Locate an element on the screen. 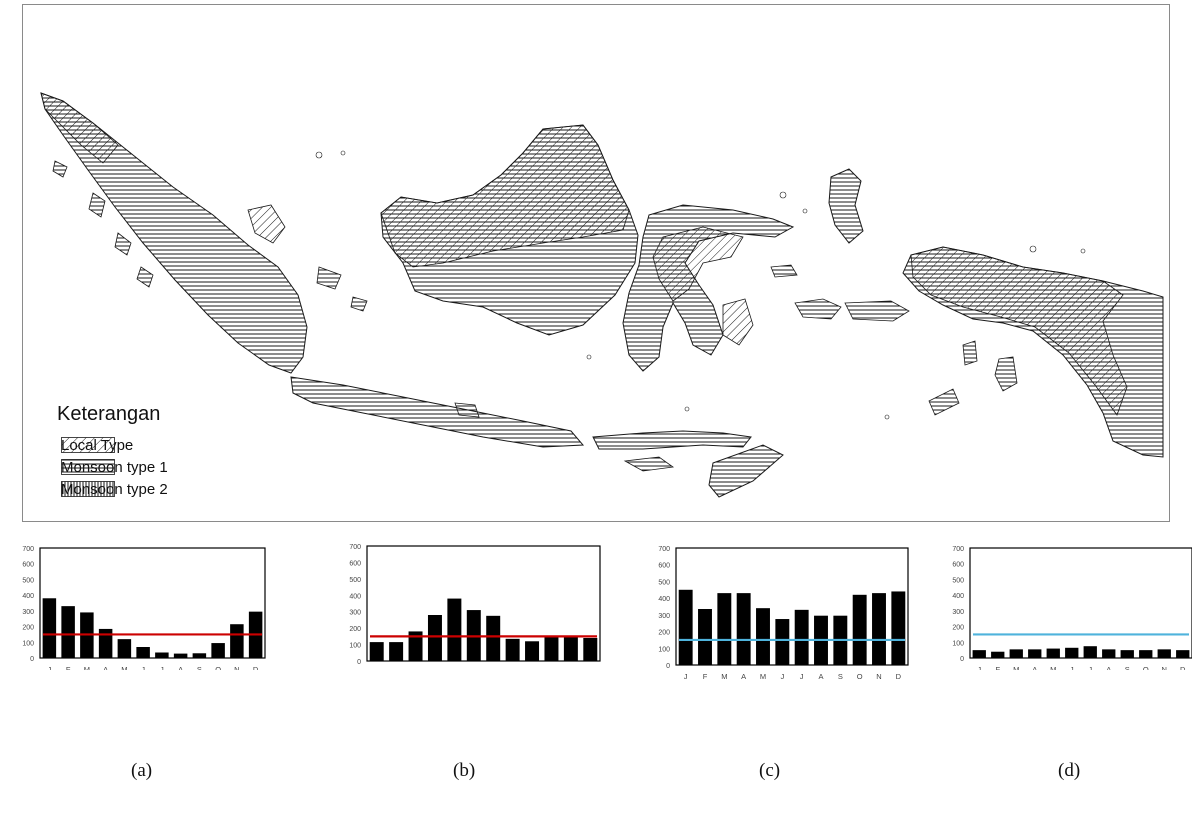  chart-d: 0 100 200 300 400 500 600 700 J F M A M J J A S O N D is located at coordinates (1061, 607).